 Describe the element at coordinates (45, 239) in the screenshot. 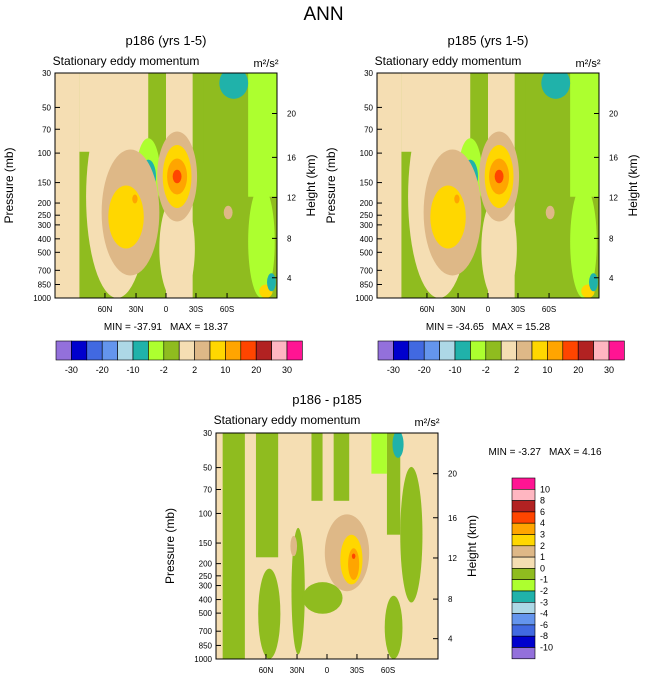

I see `pressure-tick-label: 400` at that location.